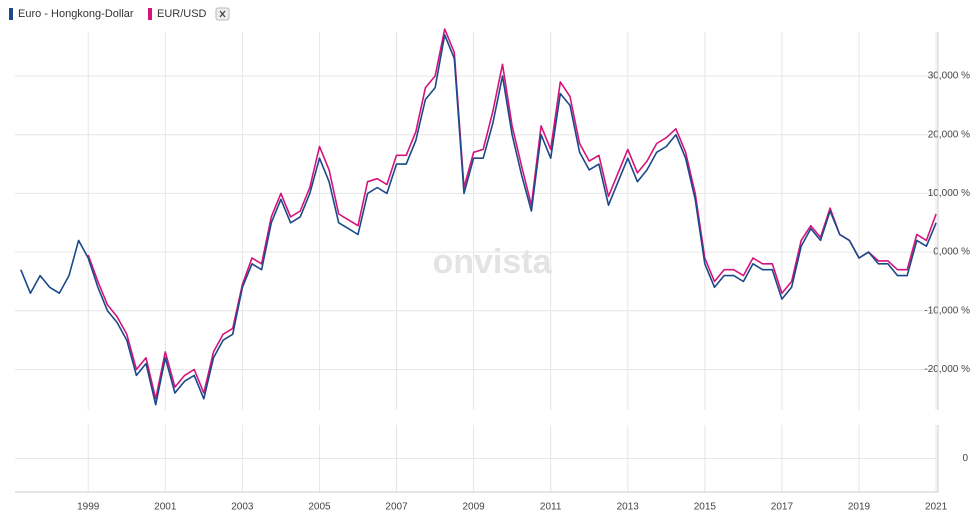 This screenshot has width=978, height=523. Describe the element at coordinates (949, 134) in the screenshot. I see `y-tick-label: 20,000 %` at that location.